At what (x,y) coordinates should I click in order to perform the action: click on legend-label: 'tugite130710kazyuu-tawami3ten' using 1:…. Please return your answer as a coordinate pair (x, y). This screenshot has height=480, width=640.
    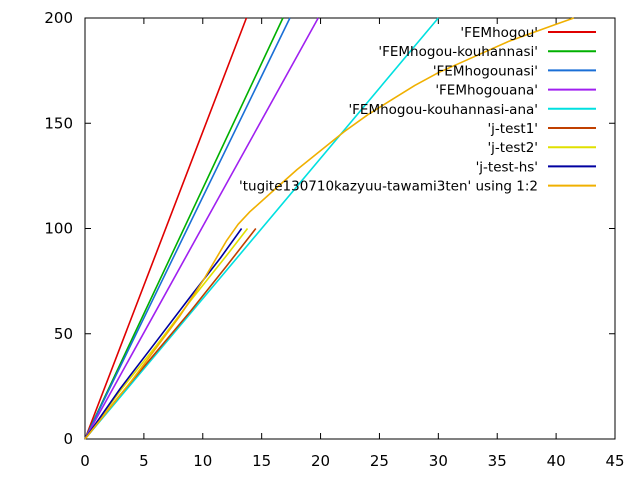
    Looking at the image, I should click on (388, 187).